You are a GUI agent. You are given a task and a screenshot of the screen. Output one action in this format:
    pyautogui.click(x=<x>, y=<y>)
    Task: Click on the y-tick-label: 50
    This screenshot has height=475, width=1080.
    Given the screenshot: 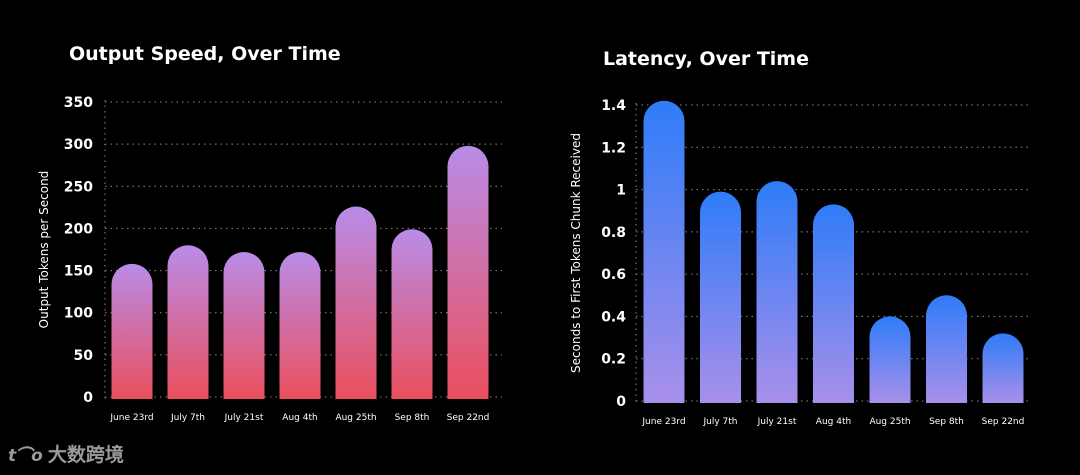 What is the action you would take?
    pyautogui.click(x=84, y=356)
    